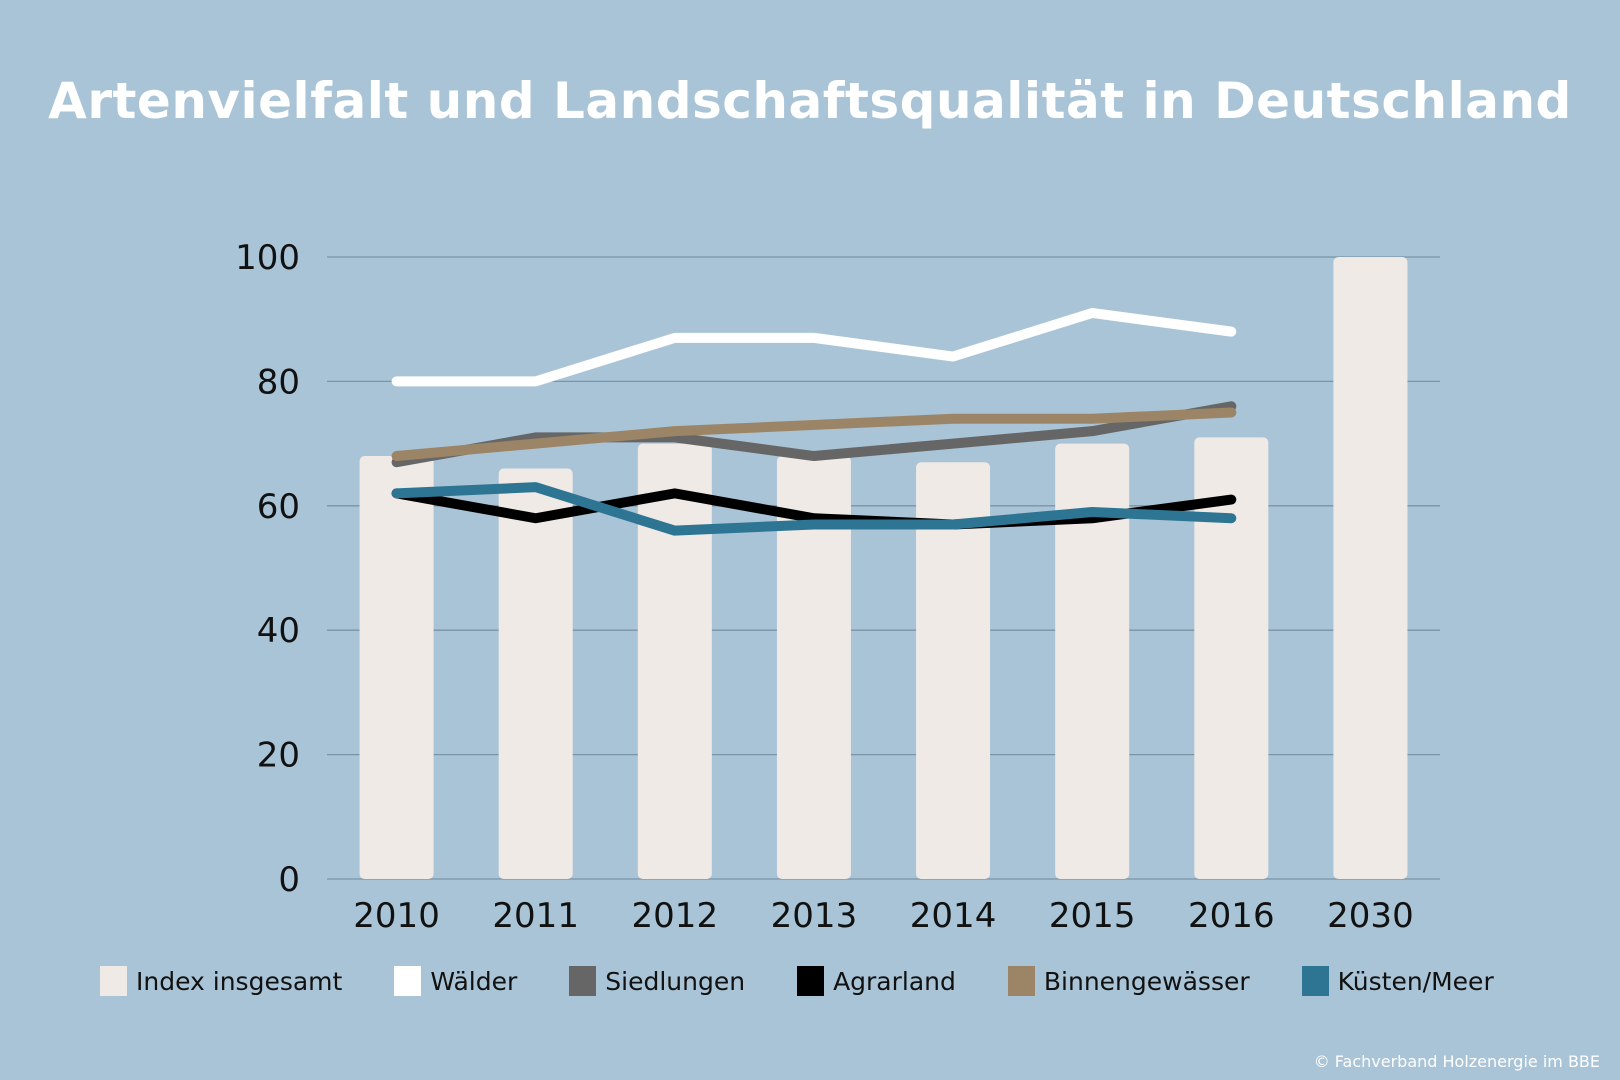 This screenshot has width=1620, height=1080. I want to click on legend-label: Index insgesamt, so click(239, 981).